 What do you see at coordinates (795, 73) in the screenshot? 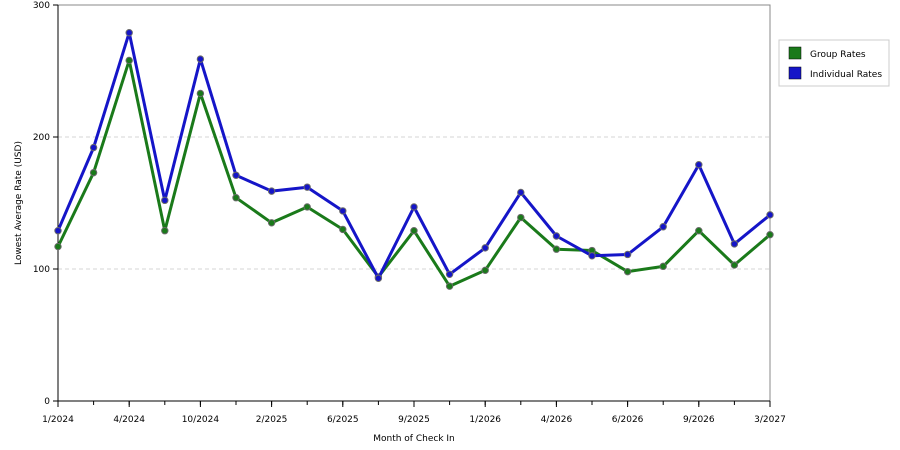
I see `legend-swatch-individual-rates` at bounding box center [795, 73].